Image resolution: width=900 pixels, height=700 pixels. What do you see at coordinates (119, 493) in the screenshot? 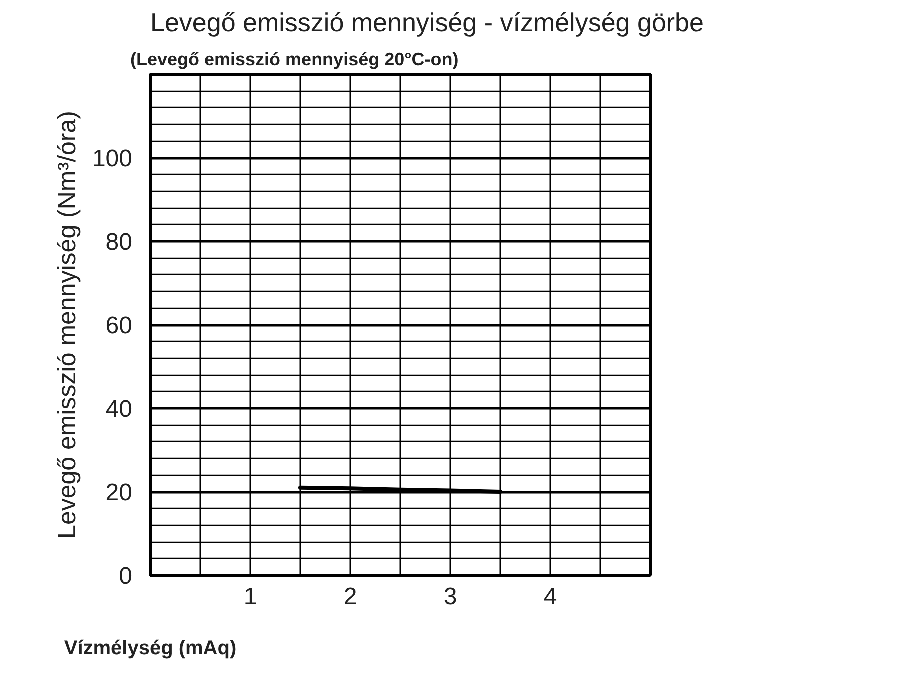
I see `y-tick-label: 20` at bounding box center [119, 493].